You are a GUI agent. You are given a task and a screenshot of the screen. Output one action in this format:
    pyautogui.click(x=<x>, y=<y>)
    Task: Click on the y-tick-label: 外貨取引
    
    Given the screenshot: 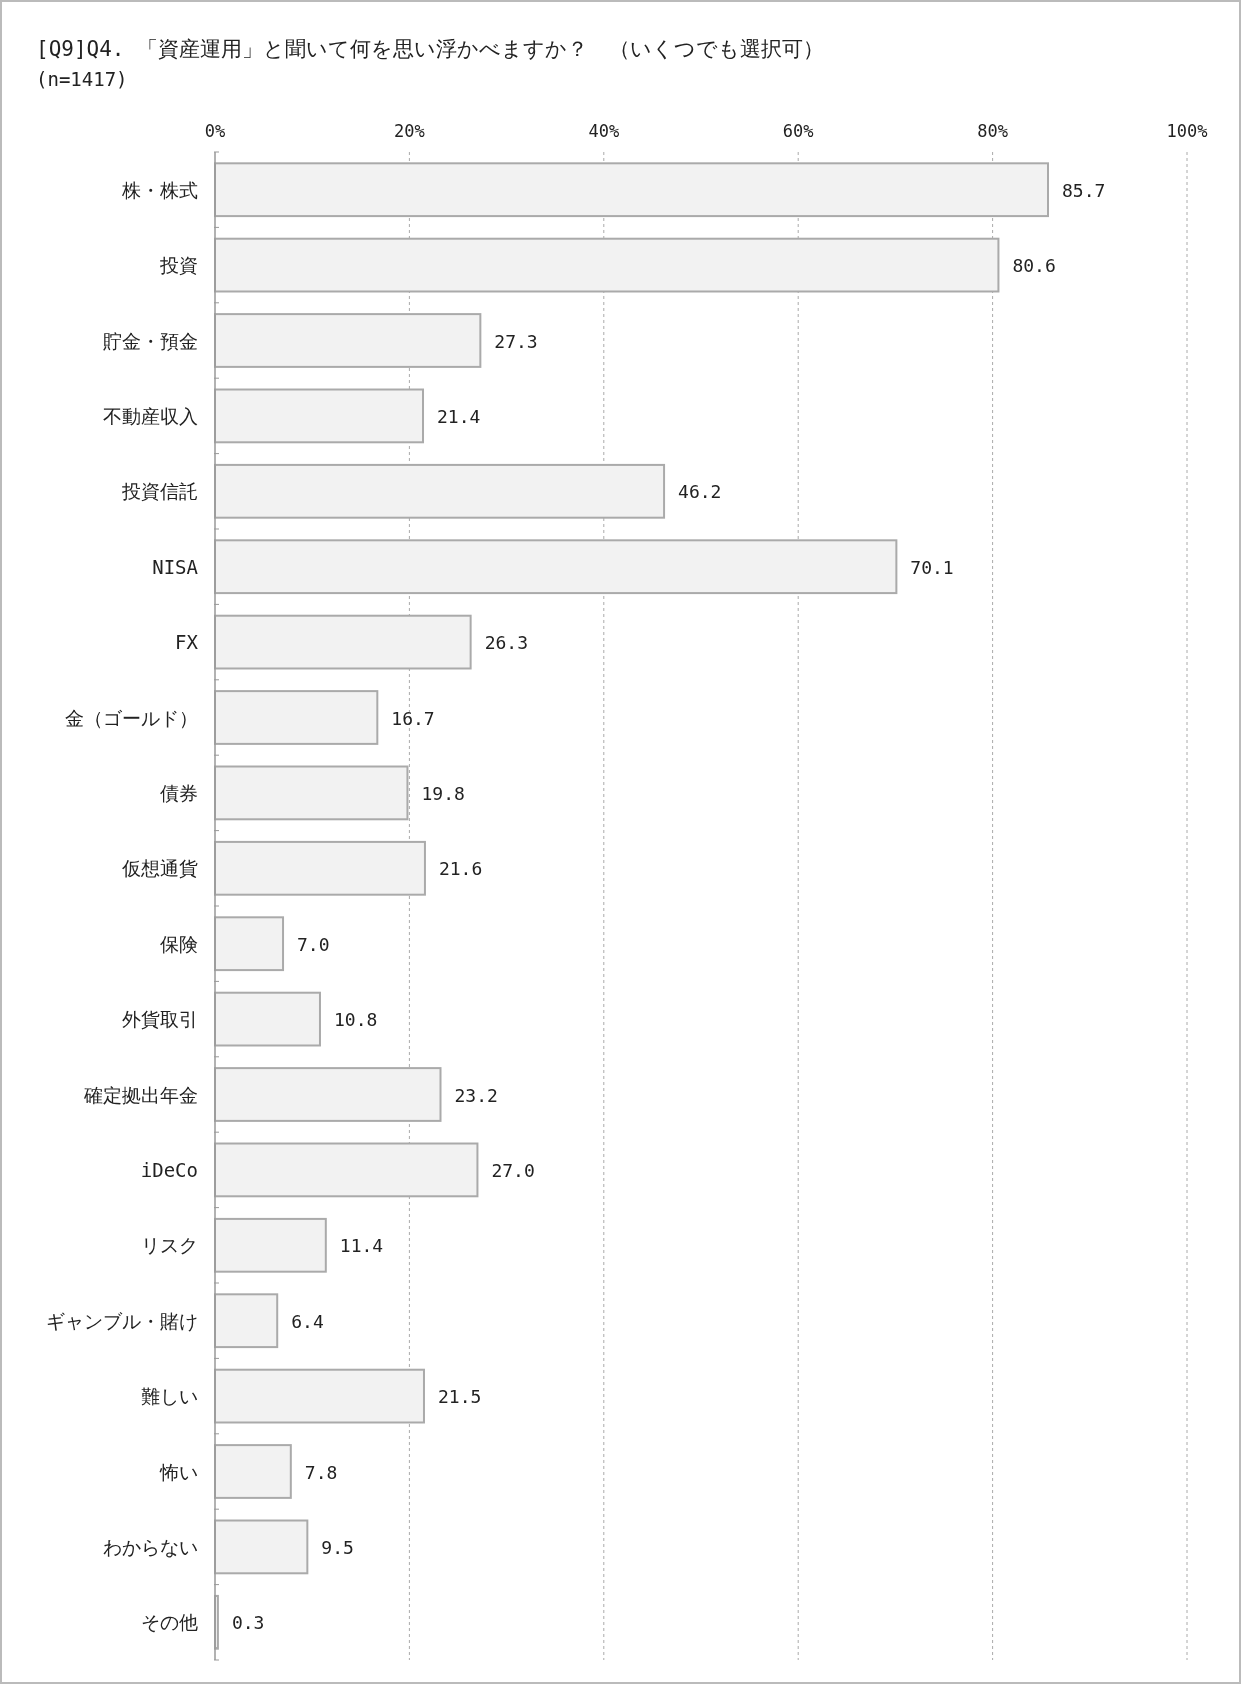 What is the action you would take?
    pyautogui.click(x=160, y=1019)
    